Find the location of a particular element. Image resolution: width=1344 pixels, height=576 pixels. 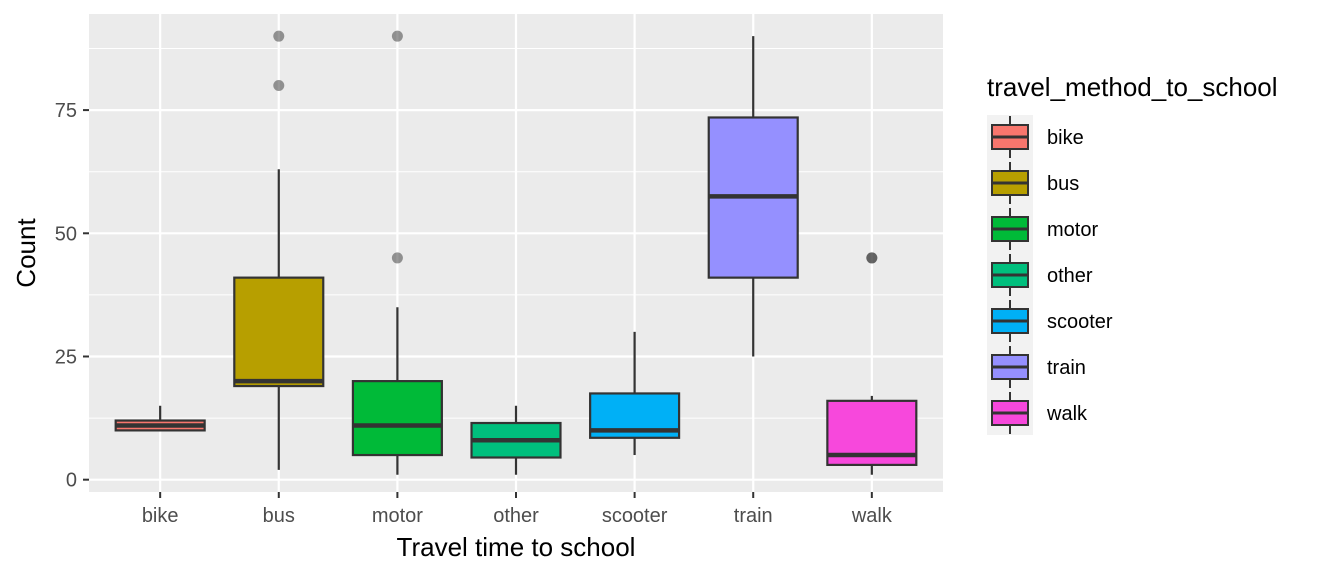

box-scooter is located at coordinates (635, 393).